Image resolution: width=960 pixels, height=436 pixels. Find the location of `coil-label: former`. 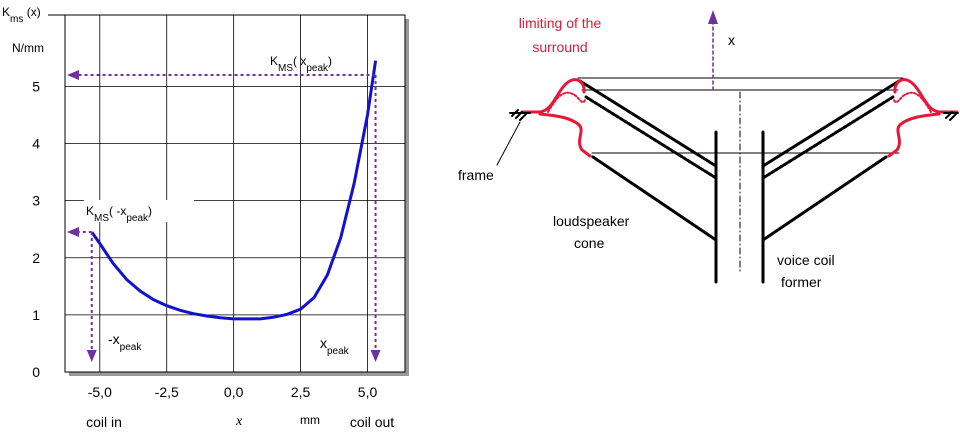

coil-label: former is located at coordinates (801, 282).